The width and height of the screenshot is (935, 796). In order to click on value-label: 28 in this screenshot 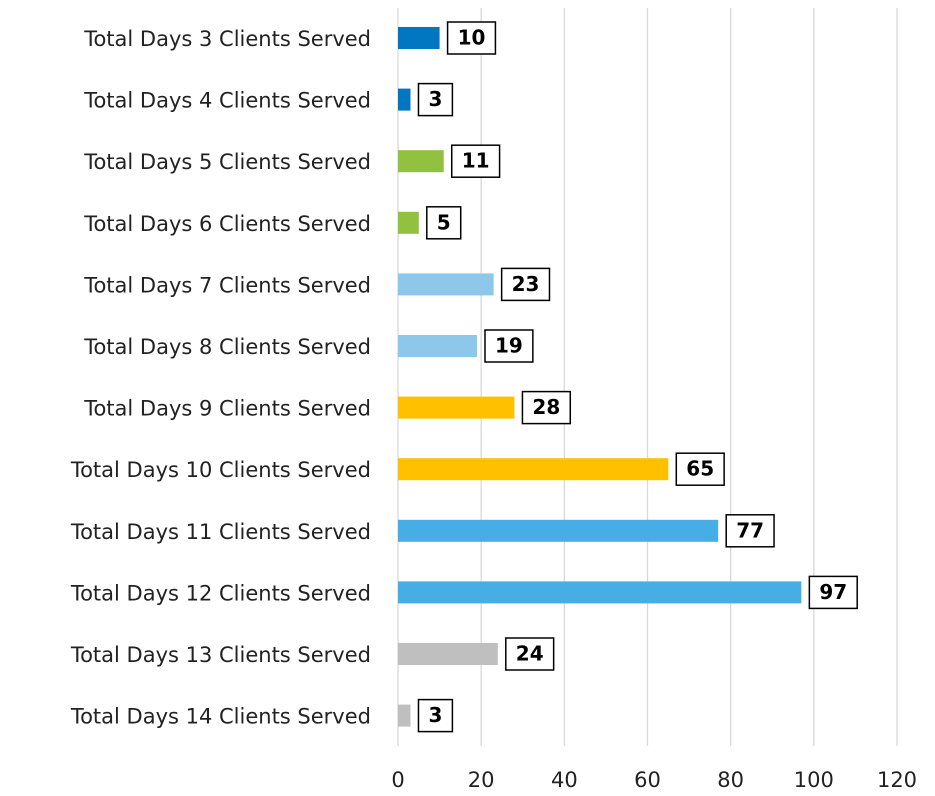, I will do `click(546, 407)`.